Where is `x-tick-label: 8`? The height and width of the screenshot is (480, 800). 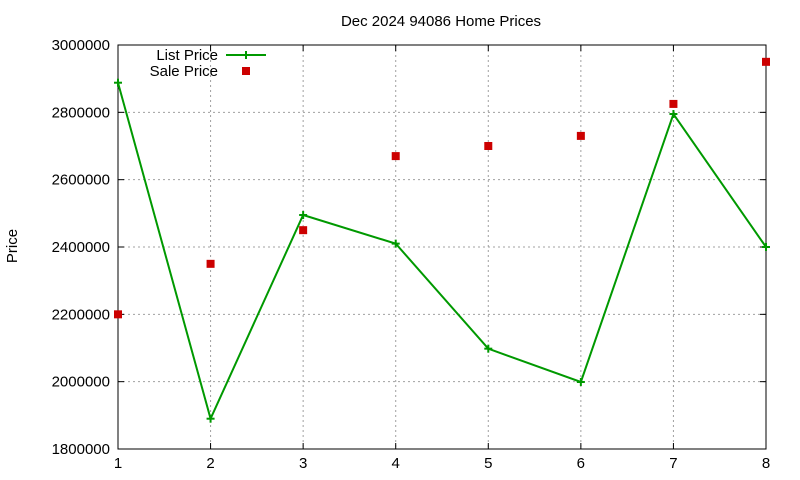
x-tick-label: 8 is located at coordinates (766, 463).